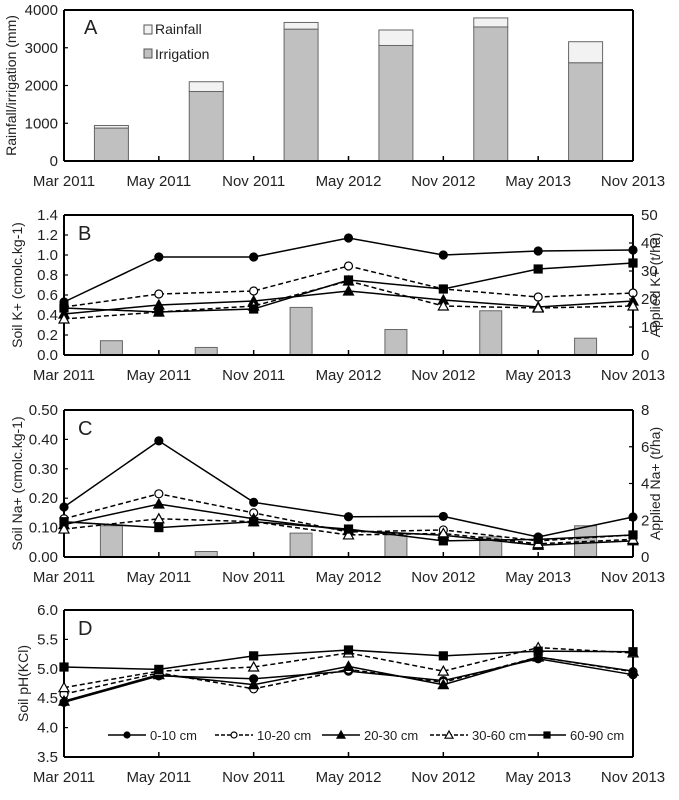  Describe the element at coordinates (645, 484) in the screenshot. I see `y2-tick-label: 4` at that location.